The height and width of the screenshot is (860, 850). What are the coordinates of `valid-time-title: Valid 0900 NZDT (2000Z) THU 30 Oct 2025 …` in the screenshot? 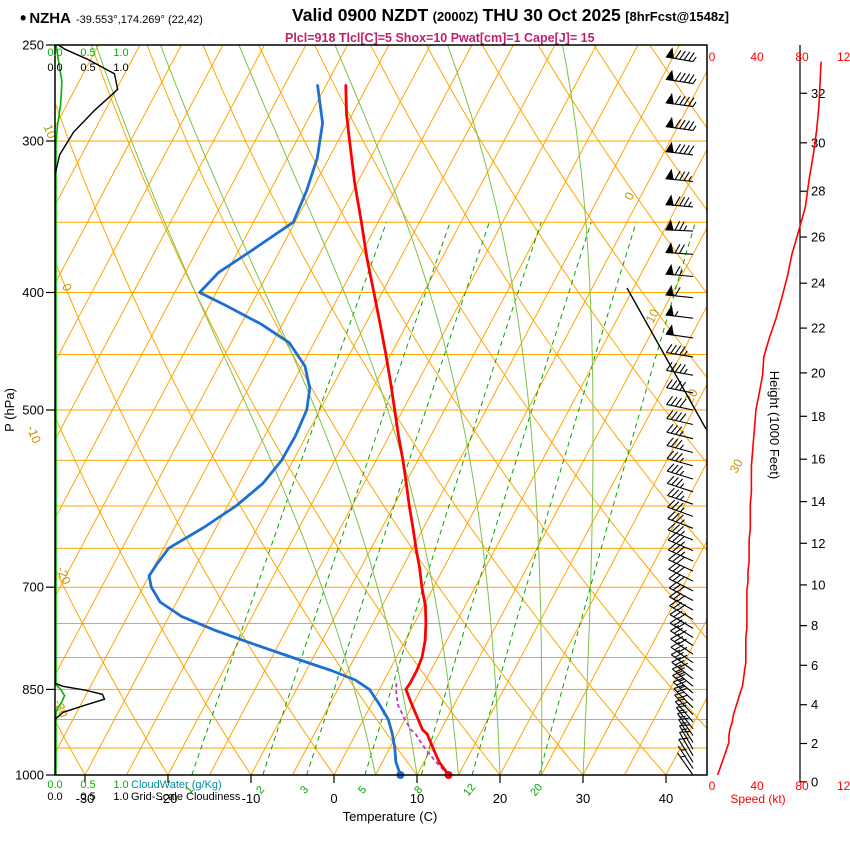 It's located at (510, 15).